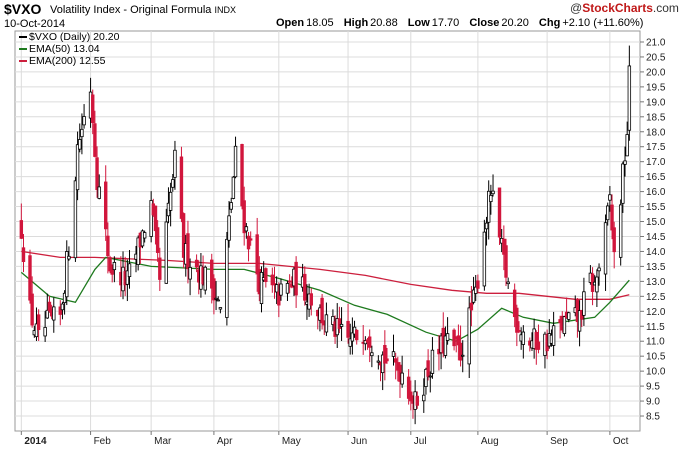 This screenshot has height=450, width=680. What do you see at coordinates (656, 132) in the screenshot?
I see `y-tick-label: 18.0` at bounding box center [656, 132].